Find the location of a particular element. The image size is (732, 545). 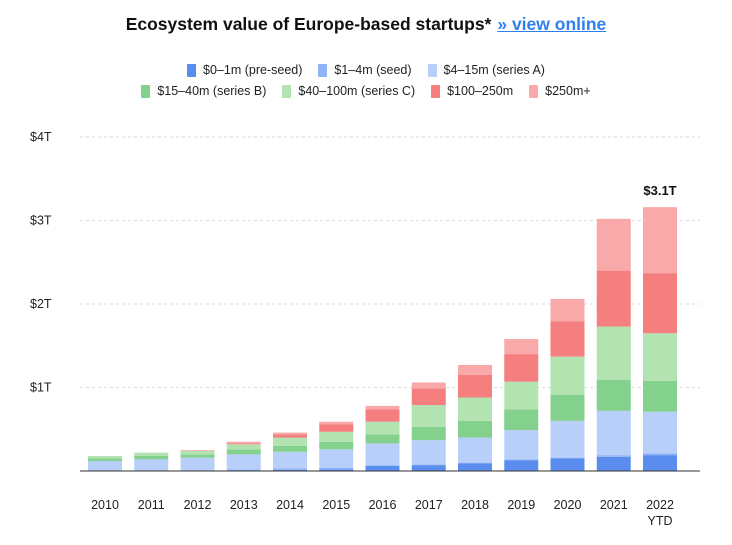

legend-item: $40–100m (series C) is located at coordinates (348, 91).